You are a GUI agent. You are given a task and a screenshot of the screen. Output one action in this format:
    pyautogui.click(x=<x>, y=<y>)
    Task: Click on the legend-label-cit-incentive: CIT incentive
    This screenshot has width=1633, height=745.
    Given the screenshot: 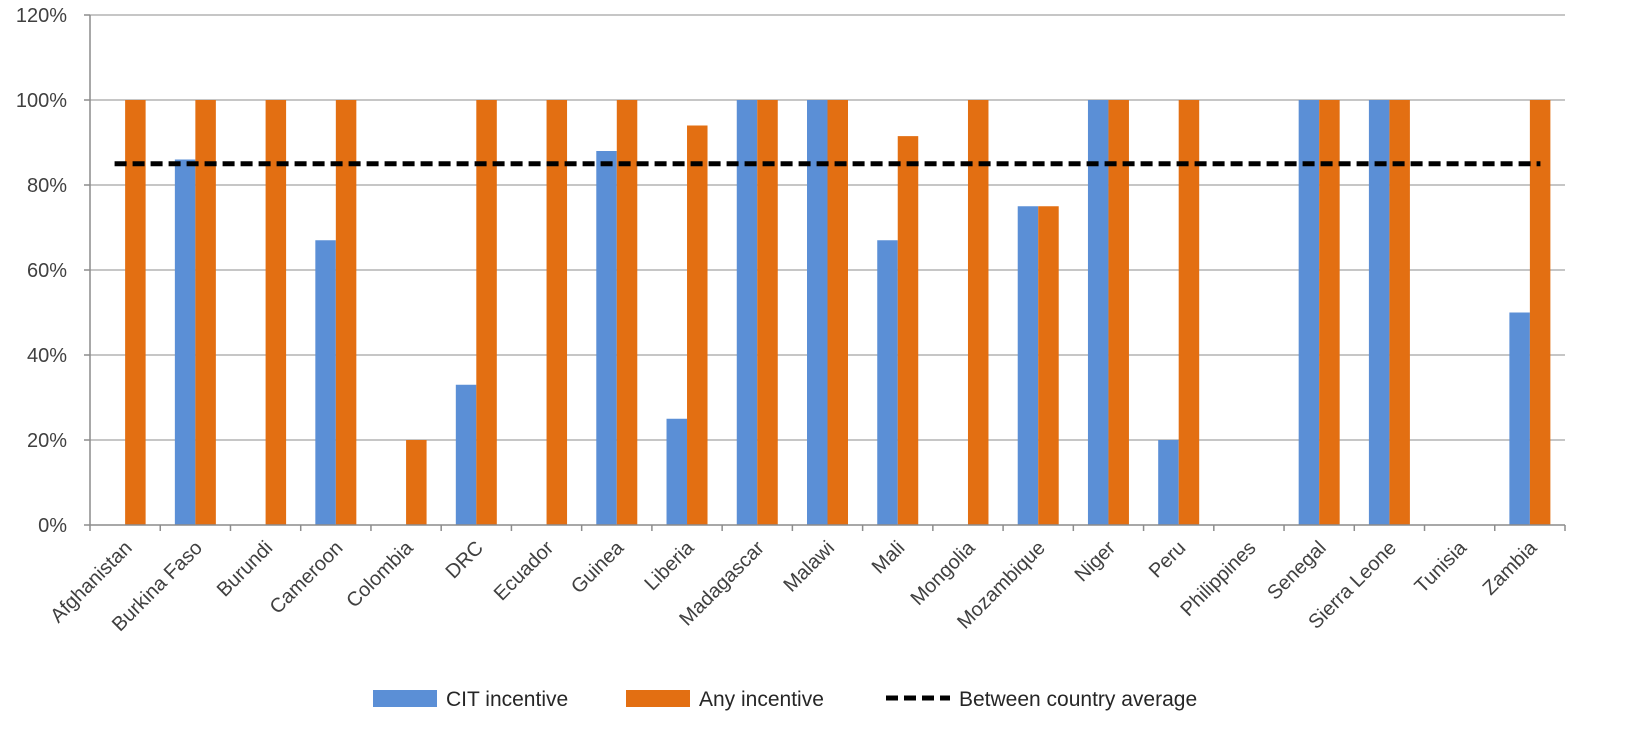 What is the action you would take?
    pyautogui.click(x=507, y=699)
    